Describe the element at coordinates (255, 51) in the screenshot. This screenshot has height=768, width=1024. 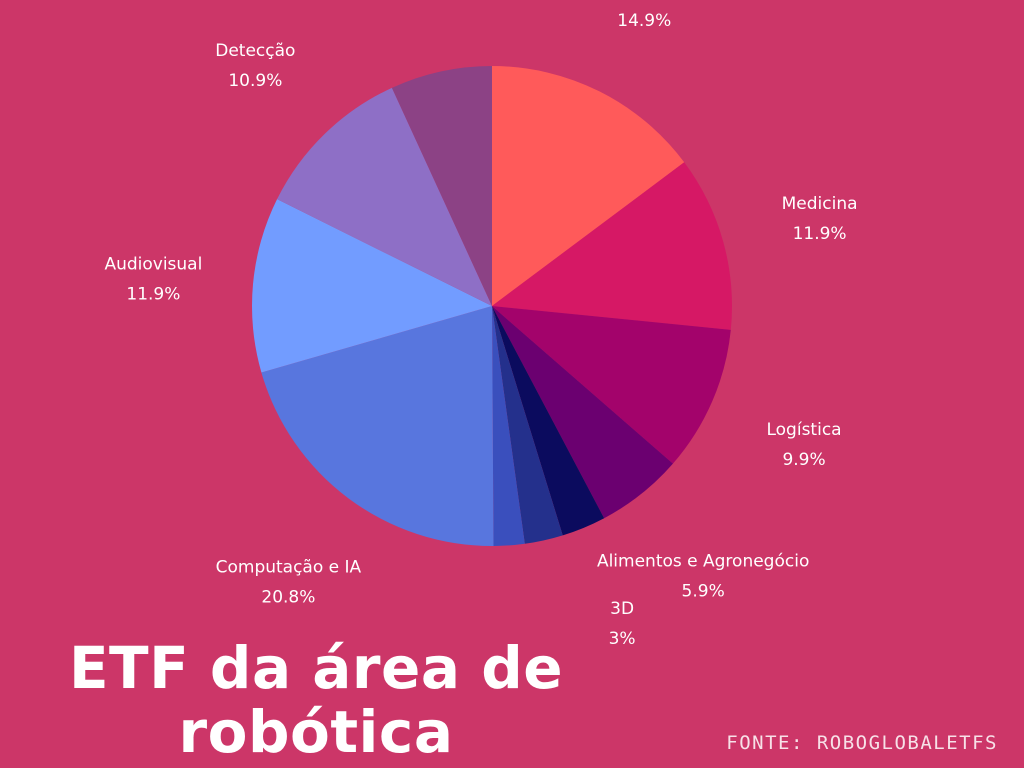
I see `slice-label: Detecção` at that location.